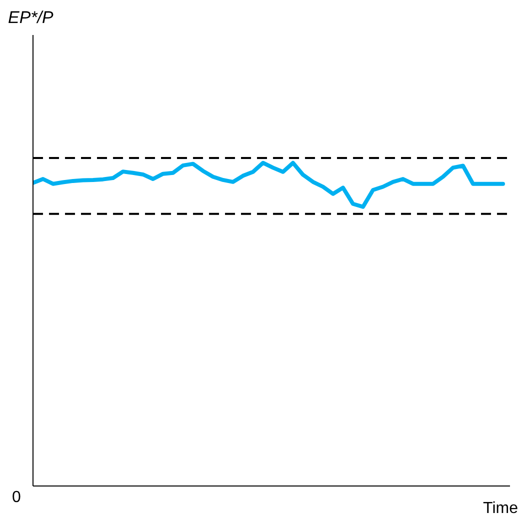 The image size is (518, 521). Describe the element at coordinates (500, 509) in the screenshot. I see `x-axis-title: Time` at that location.